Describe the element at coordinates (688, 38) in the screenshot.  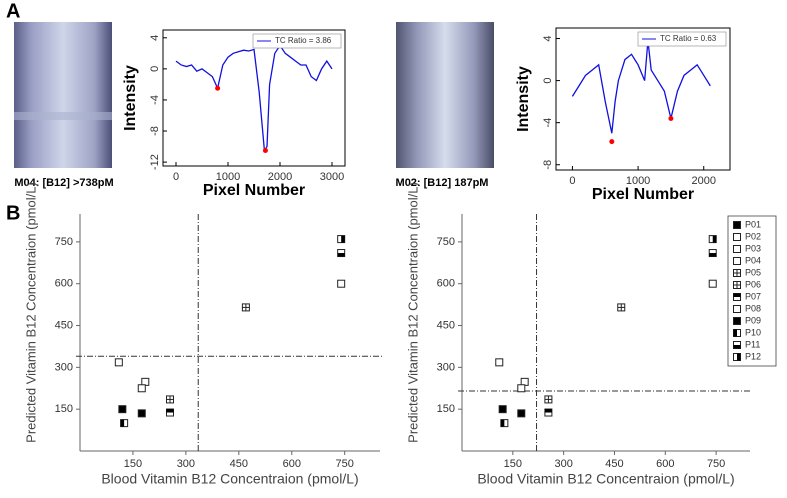
I see `legend-label: TC Ratio = 0.63` at that location.